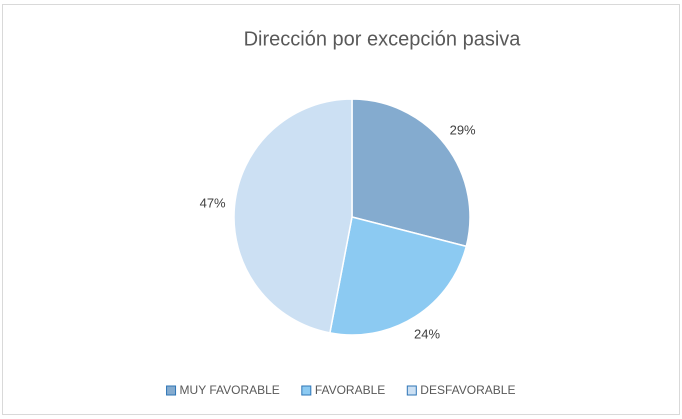 Image resolution: width=682 pixels, height=419 pixels. What do you see at coordinates (463, 130) in the screenshot?
I see `data-label: 29%` at bounding box center [463, 130].